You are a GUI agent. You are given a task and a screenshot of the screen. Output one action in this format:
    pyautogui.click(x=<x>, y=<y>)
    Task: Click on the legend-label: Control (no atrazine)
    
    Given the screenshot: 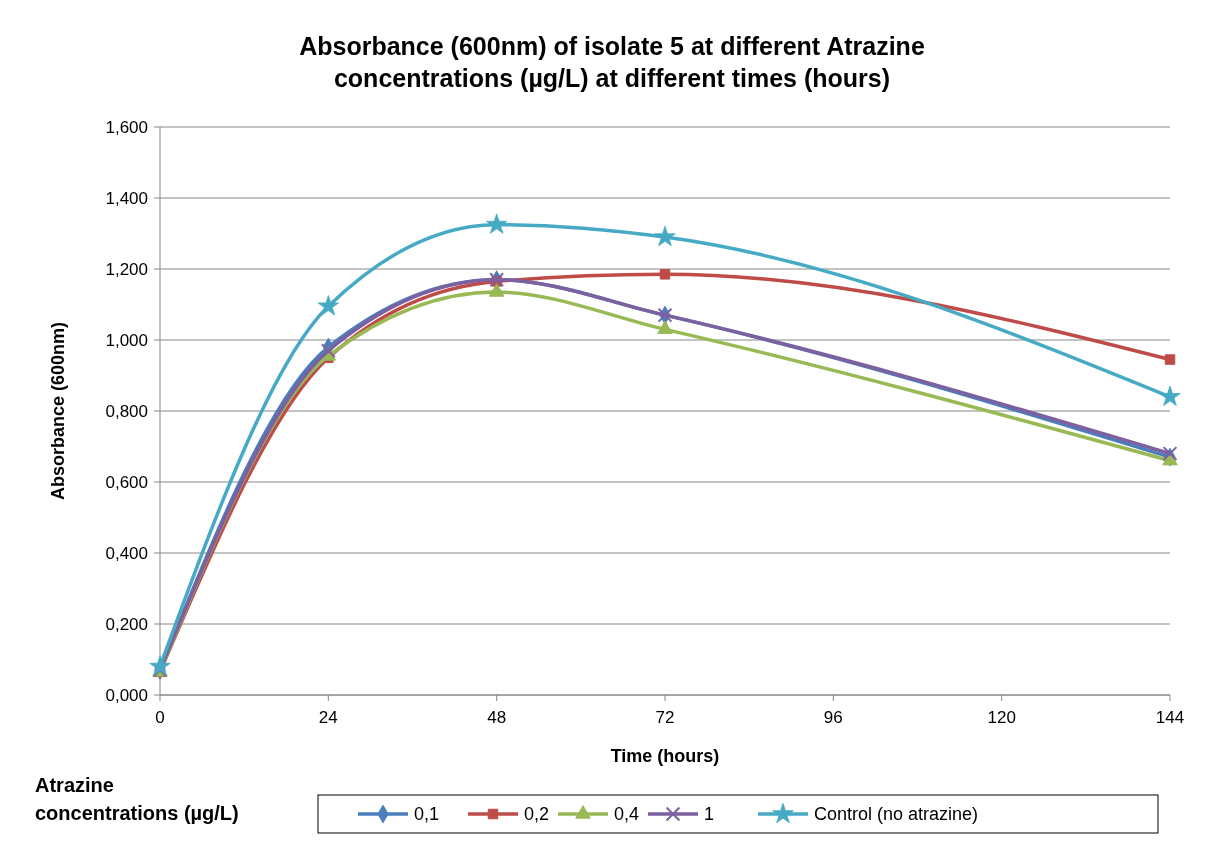 What is the action you would take?
    pyautogui.click(x=896, y=814)
    